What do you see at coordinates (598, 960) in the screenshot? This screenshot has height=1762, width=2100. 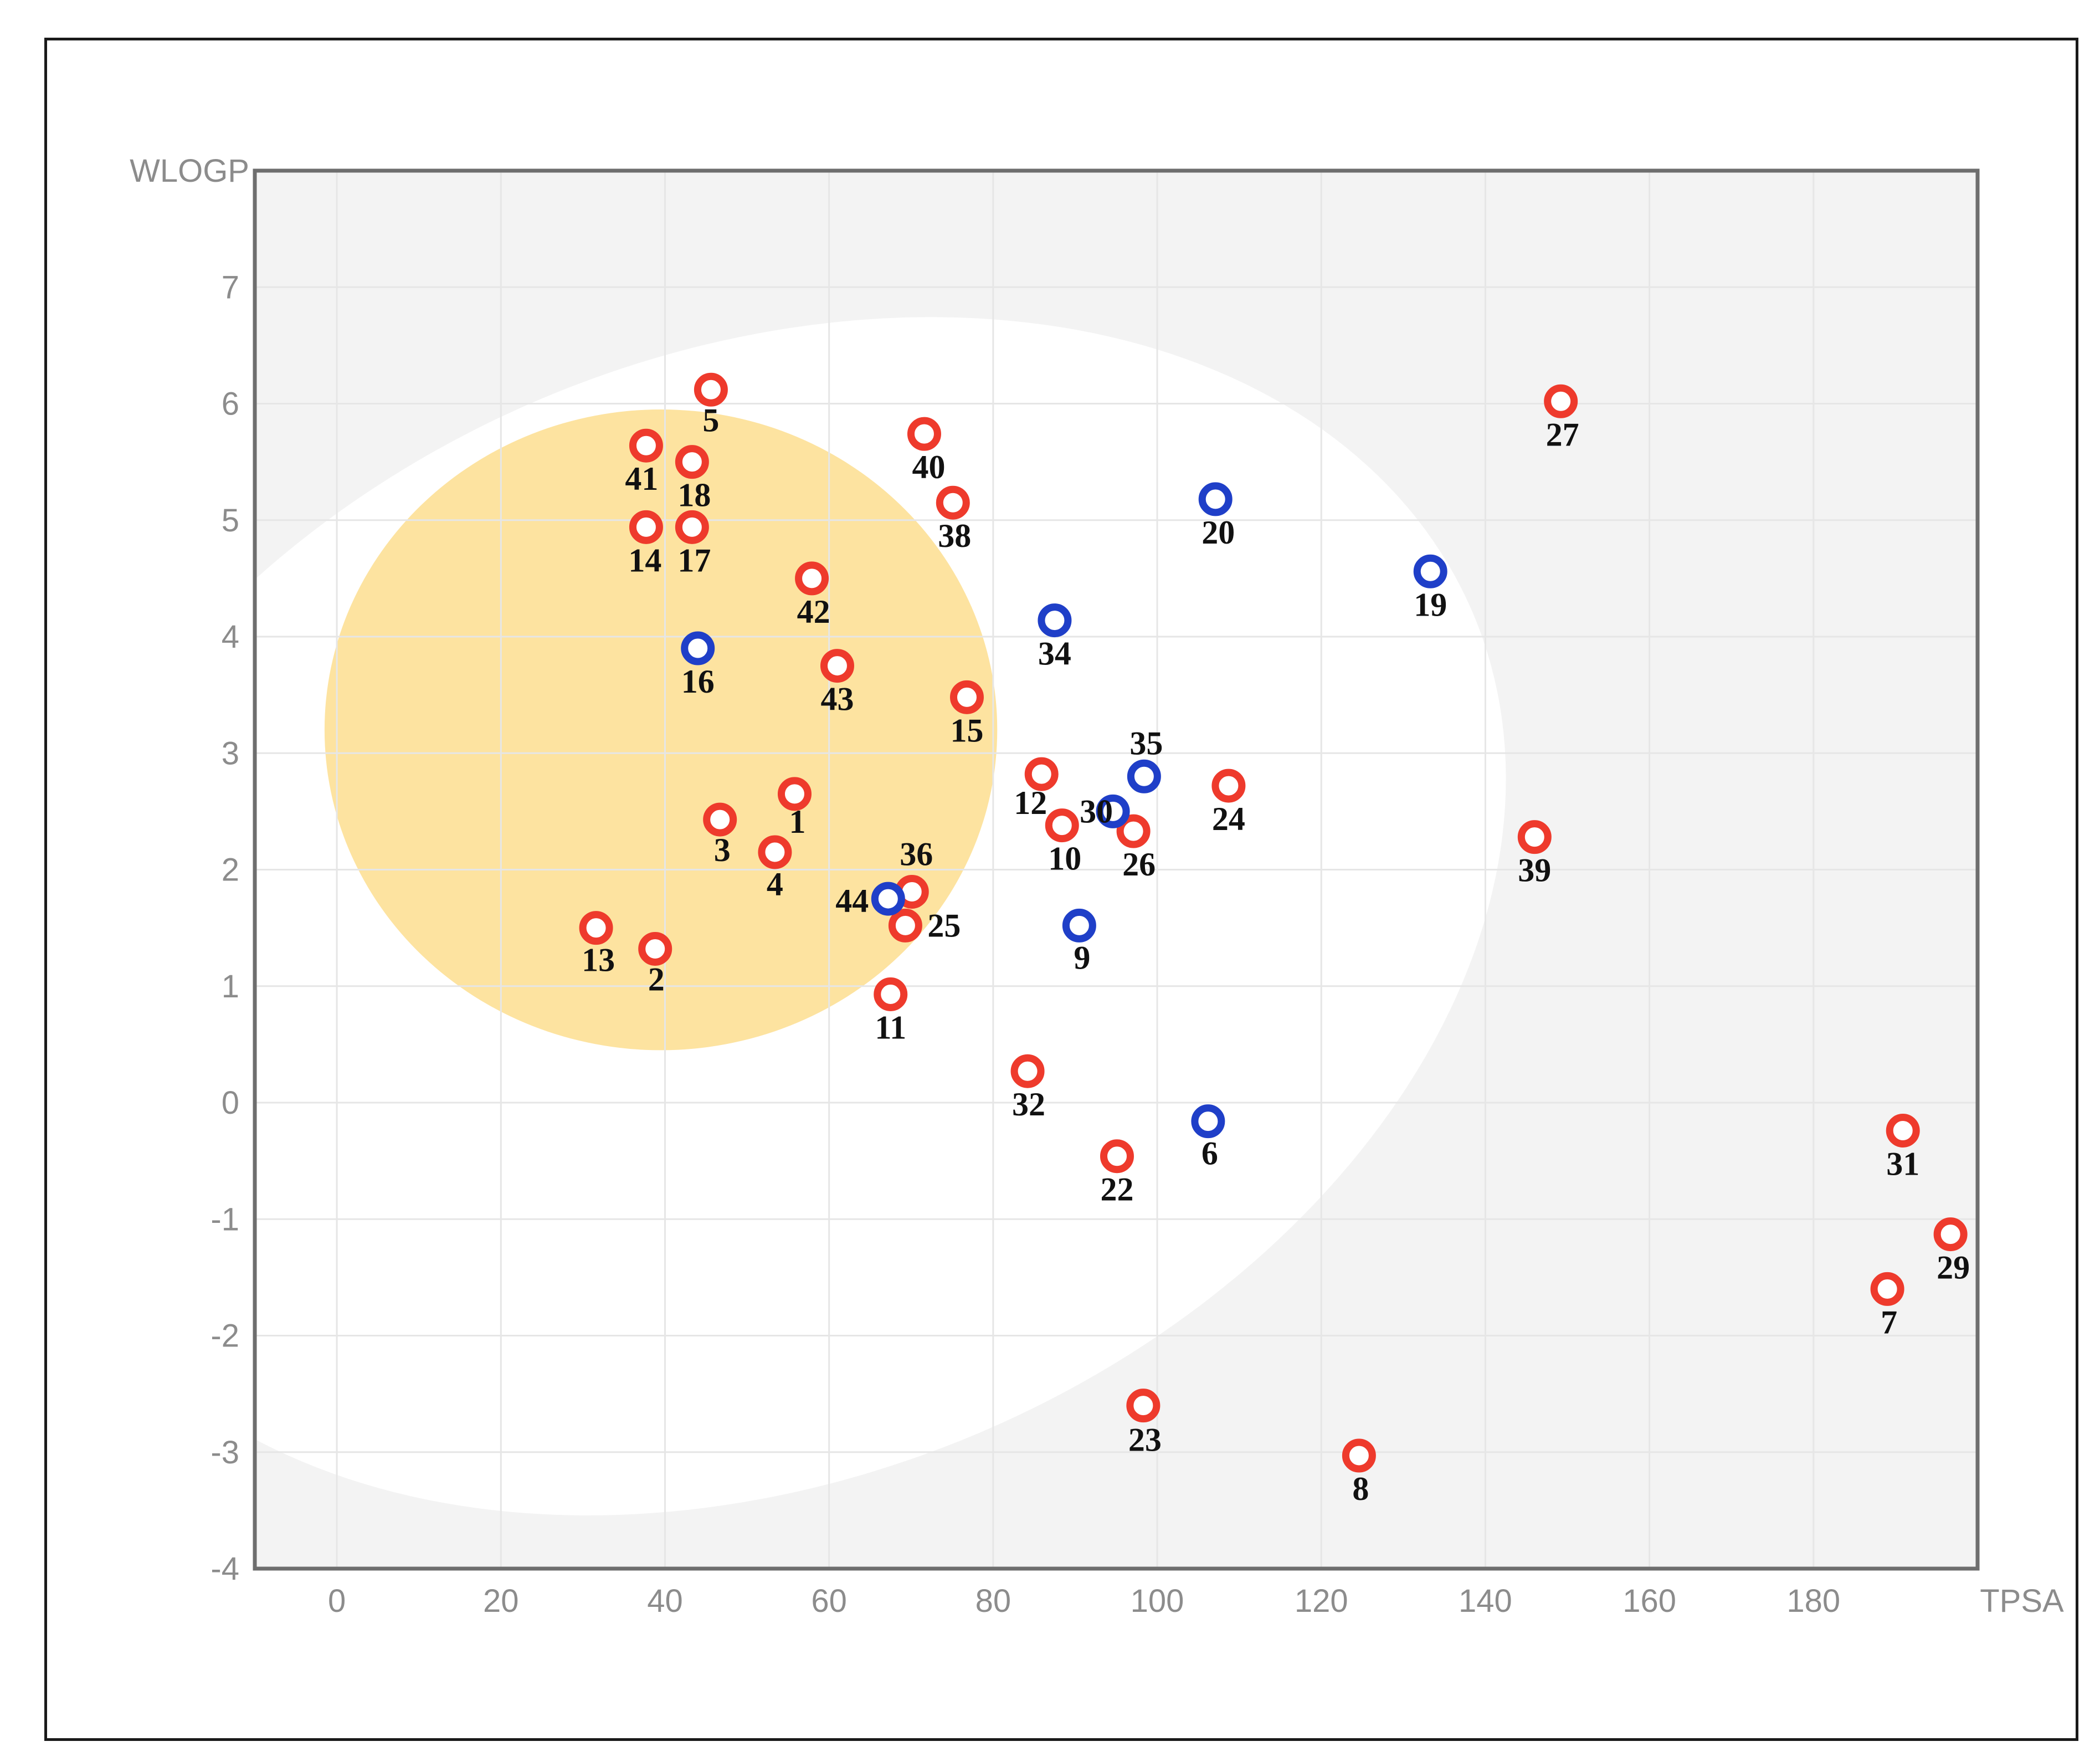 I see `point-label-13: 13` at bounding box center [598, 960].